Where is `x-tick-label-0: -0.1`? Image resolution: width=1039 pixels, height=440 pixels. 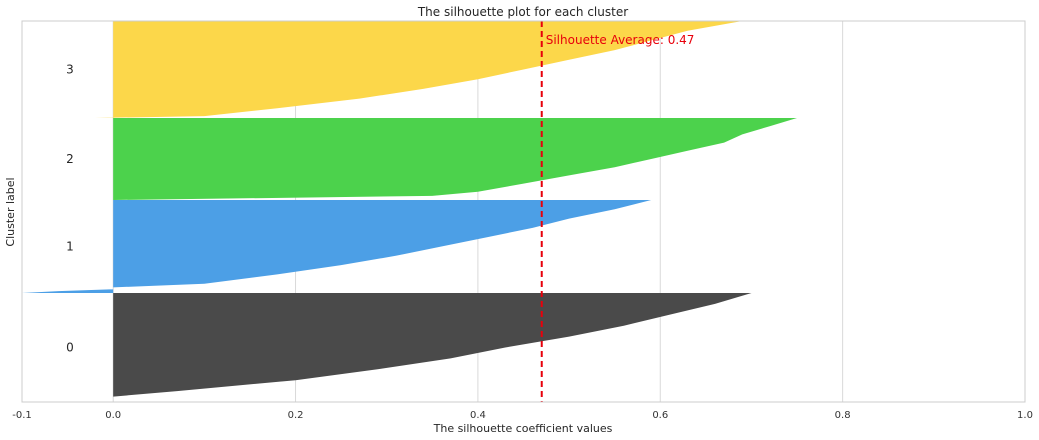
x-tick-label-0: -0.1 is located at coordinates (22, 415).